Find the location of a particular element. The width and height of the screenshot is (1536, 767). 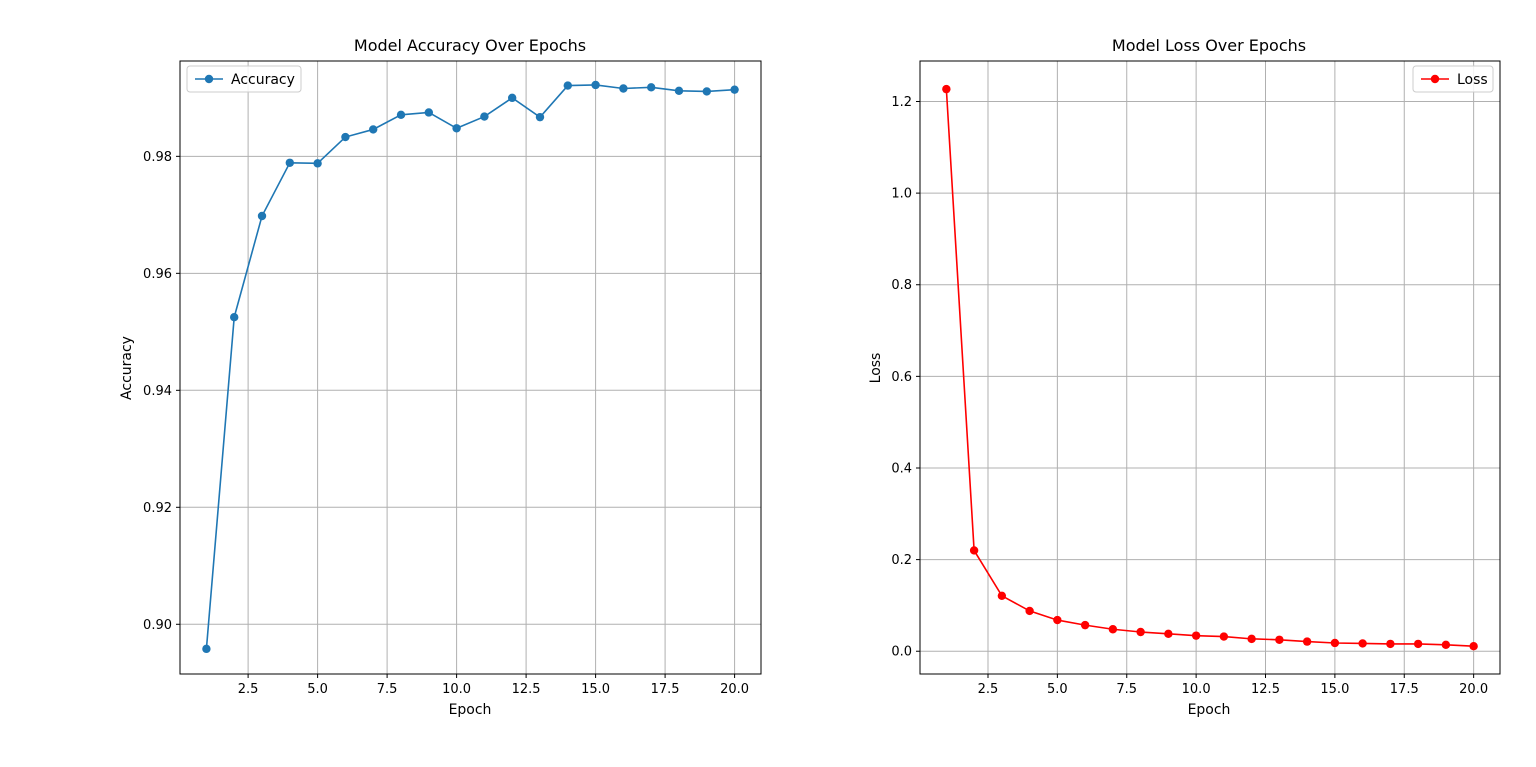

y-tick-label: 0.8 is located at coordinates (901, 285).